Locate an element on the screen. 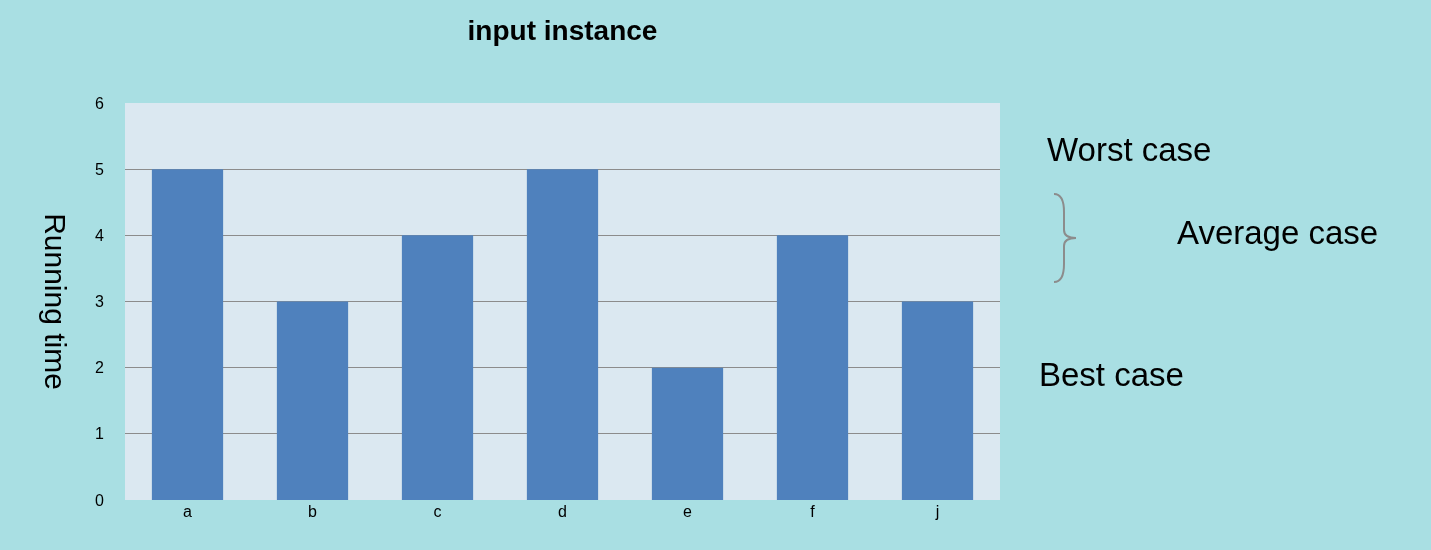 This screenshot has width=1431, height=550. y-tick-label: 6 is located at coordinates (100, 103).